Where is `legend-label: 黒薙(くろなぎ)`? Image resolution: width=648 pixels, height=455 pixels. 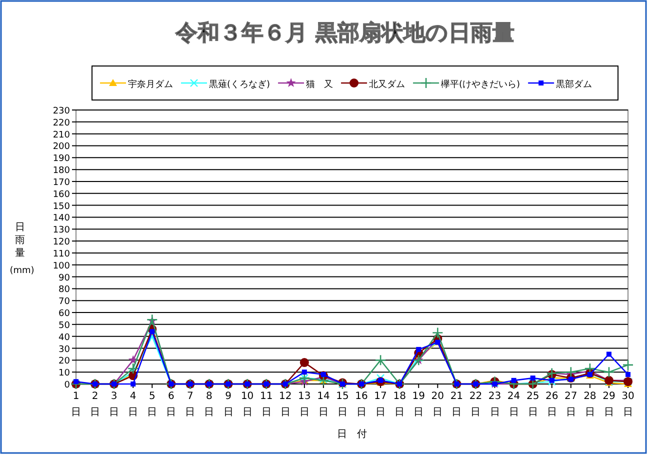
legend-label: 黒薙(くろなぎ) is located at coordinates (239, 84).